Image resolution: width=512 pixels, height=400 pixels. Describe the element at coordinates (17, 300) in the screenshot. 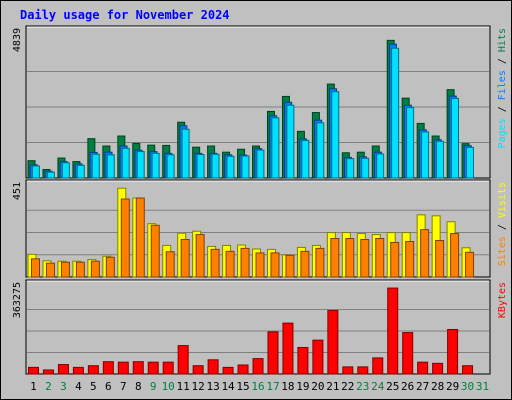

I see `y-max-label: 363275` at that location.